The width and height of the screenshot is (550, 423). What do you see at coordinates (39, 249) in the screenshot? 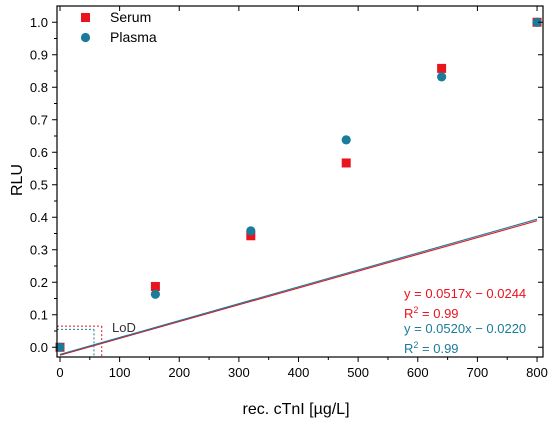
I see `y-tick-label: 0.3` at bounding box center [39, 249].